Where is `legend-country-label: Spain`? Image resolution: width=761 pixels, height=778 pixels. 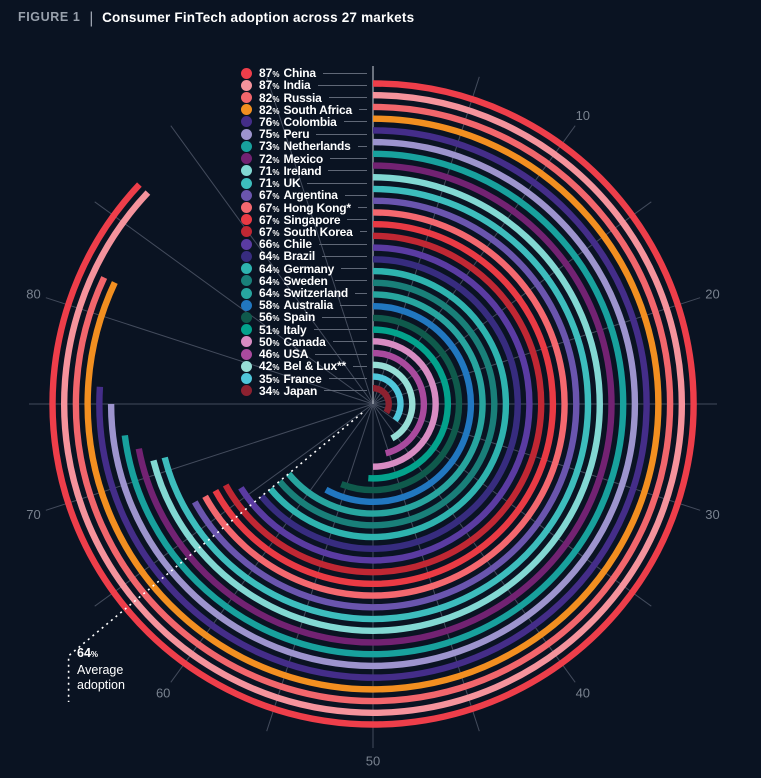
legend-country-label: Spain is located at coordinates (299, 317).